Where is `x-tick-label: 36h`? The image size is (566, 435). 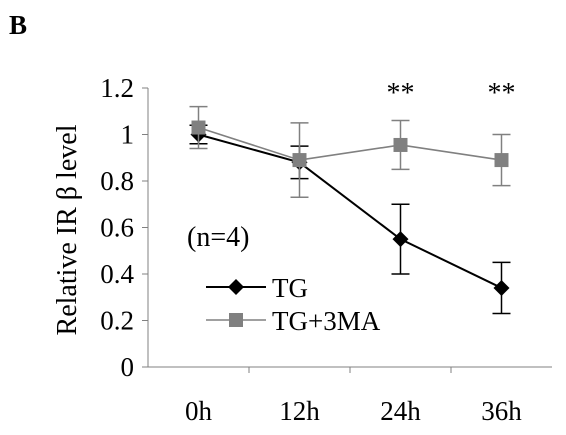 x-tick-label: 36h is located at coordinates (501, 411).